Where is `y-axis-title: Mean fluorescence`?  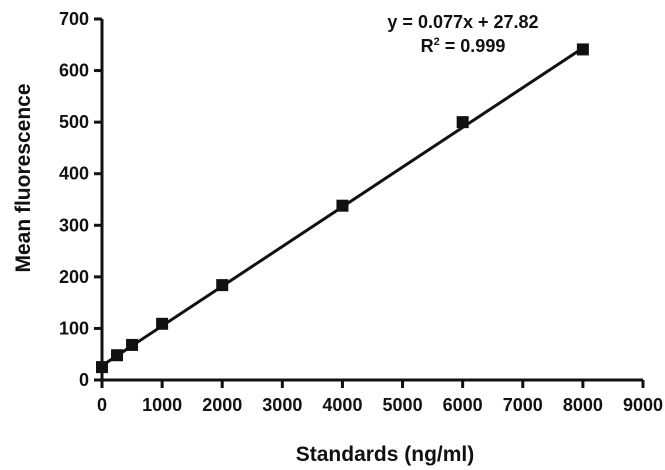
y-axis-title: Mean fluorescence is located at coordinates (23, 177).